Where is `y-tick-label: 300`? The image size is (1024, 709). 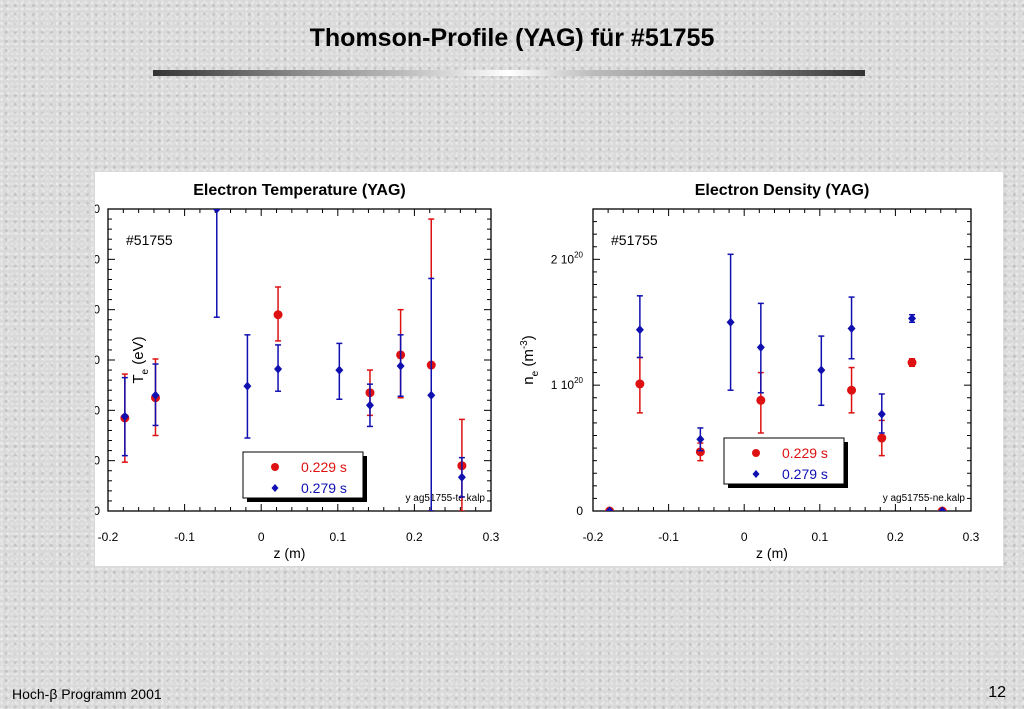 y-tick-label: 300 is located at coordinates (97, 360).